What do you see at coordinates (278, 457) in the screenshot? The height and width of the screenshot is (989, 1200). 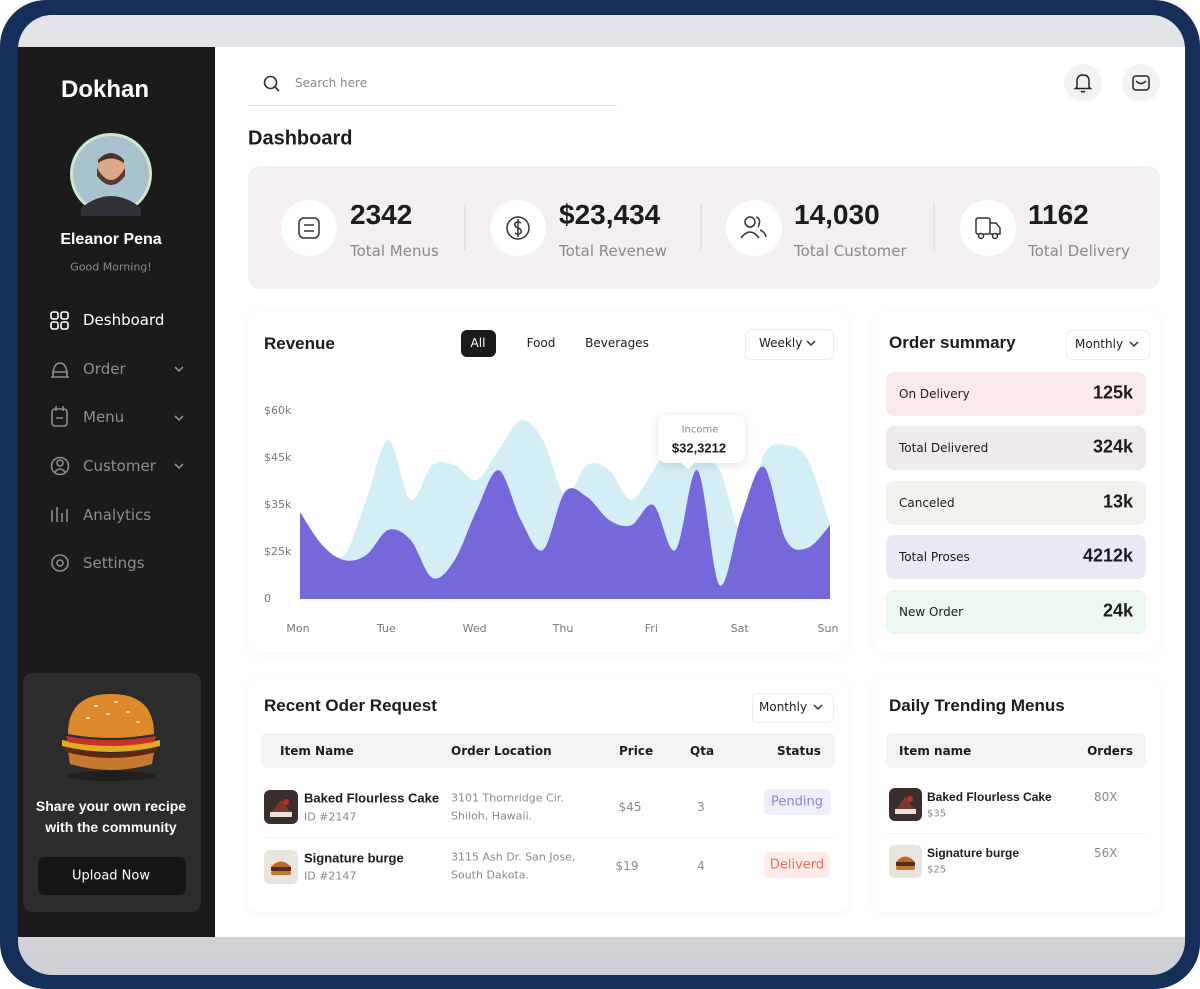 I see `y-tick-label: $45k` at bounding box center [278, 457].